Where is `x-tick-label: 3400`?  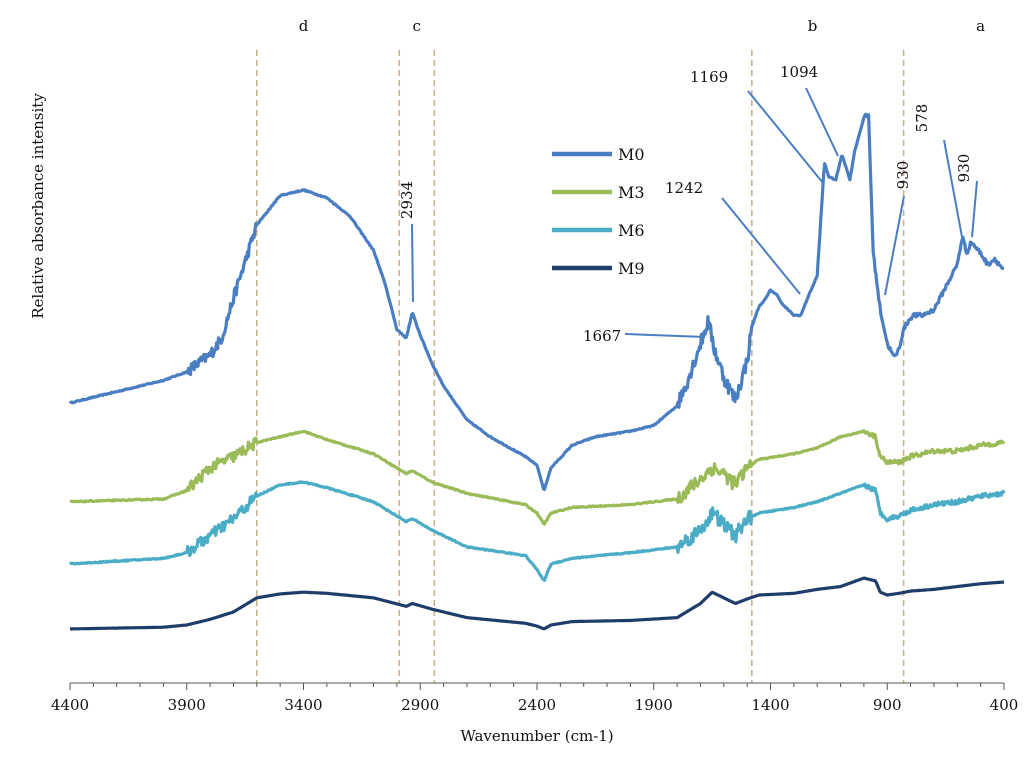
x-tick-label: 3400 is located at coordinates (303, 705).